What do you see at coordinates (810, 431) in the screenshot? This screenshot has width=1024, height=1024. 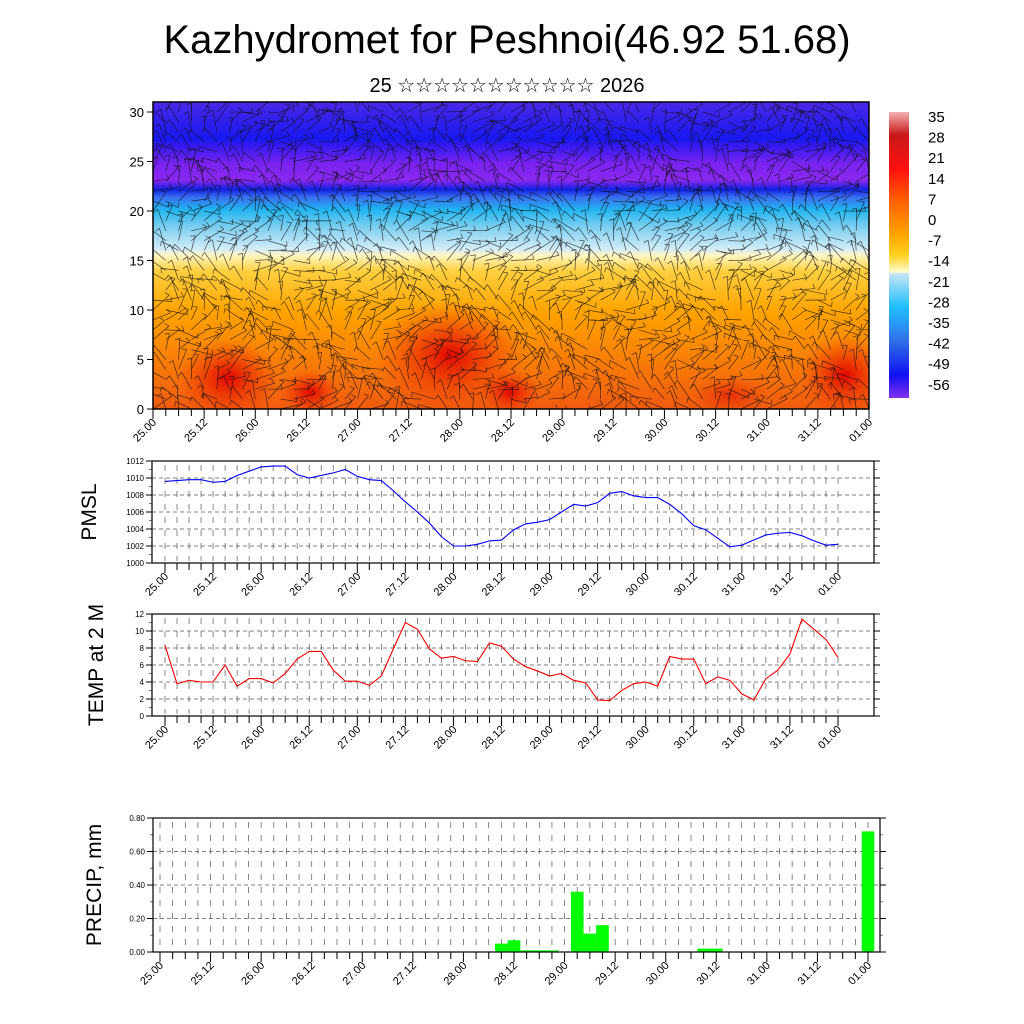 I see `x-tick-label: 31.12` at bounding box center [810, 431].